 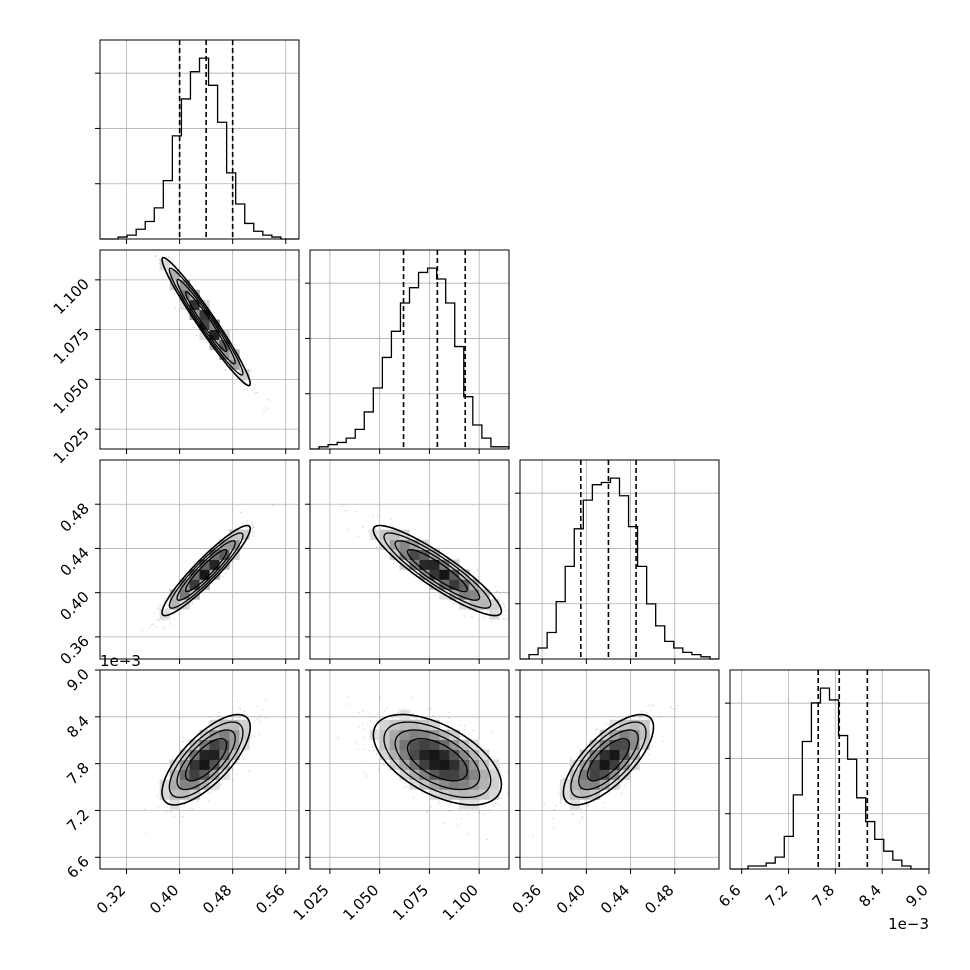 What do you see at coordinates (870, 896) in the screenshot?
I see `x-tick-label: 8.4` at bounding box center [870, 896].